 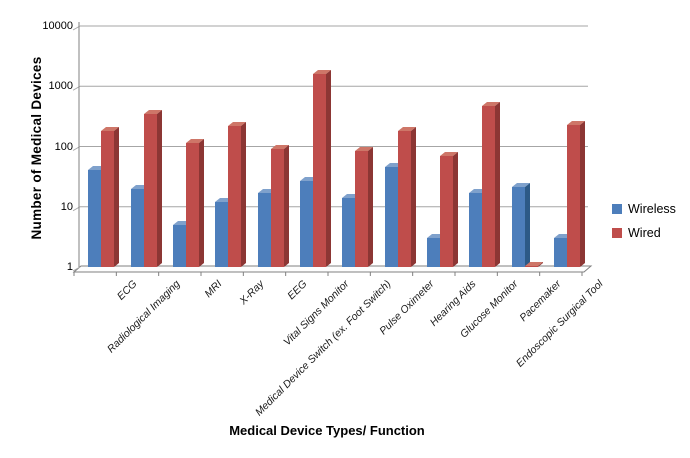 I want to click on bar-wired-Pulse Oximeter, so click(x=404, y=199).